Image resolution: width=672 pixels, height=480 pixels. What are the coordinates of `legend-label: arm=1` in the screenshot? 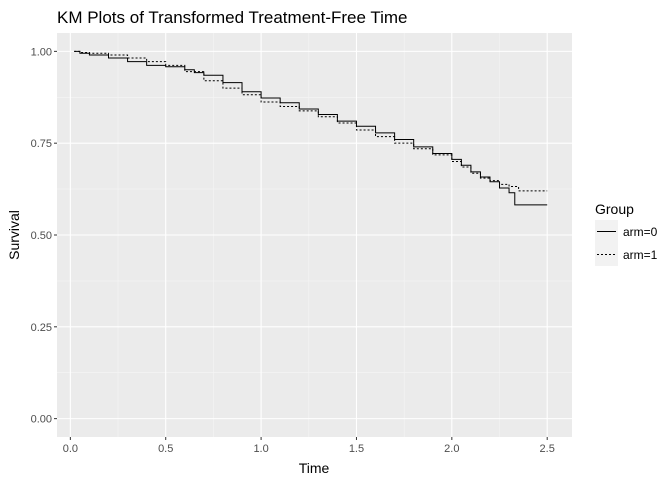 It's located at (640, 255).